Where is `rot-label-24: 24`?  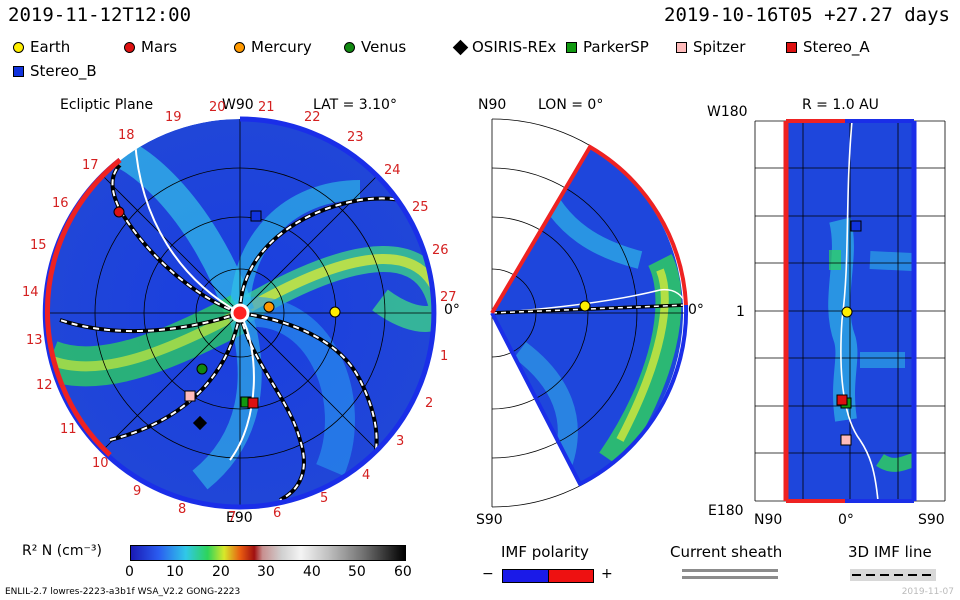 rot-label-24: 24 is located at coordinates (392, 170).